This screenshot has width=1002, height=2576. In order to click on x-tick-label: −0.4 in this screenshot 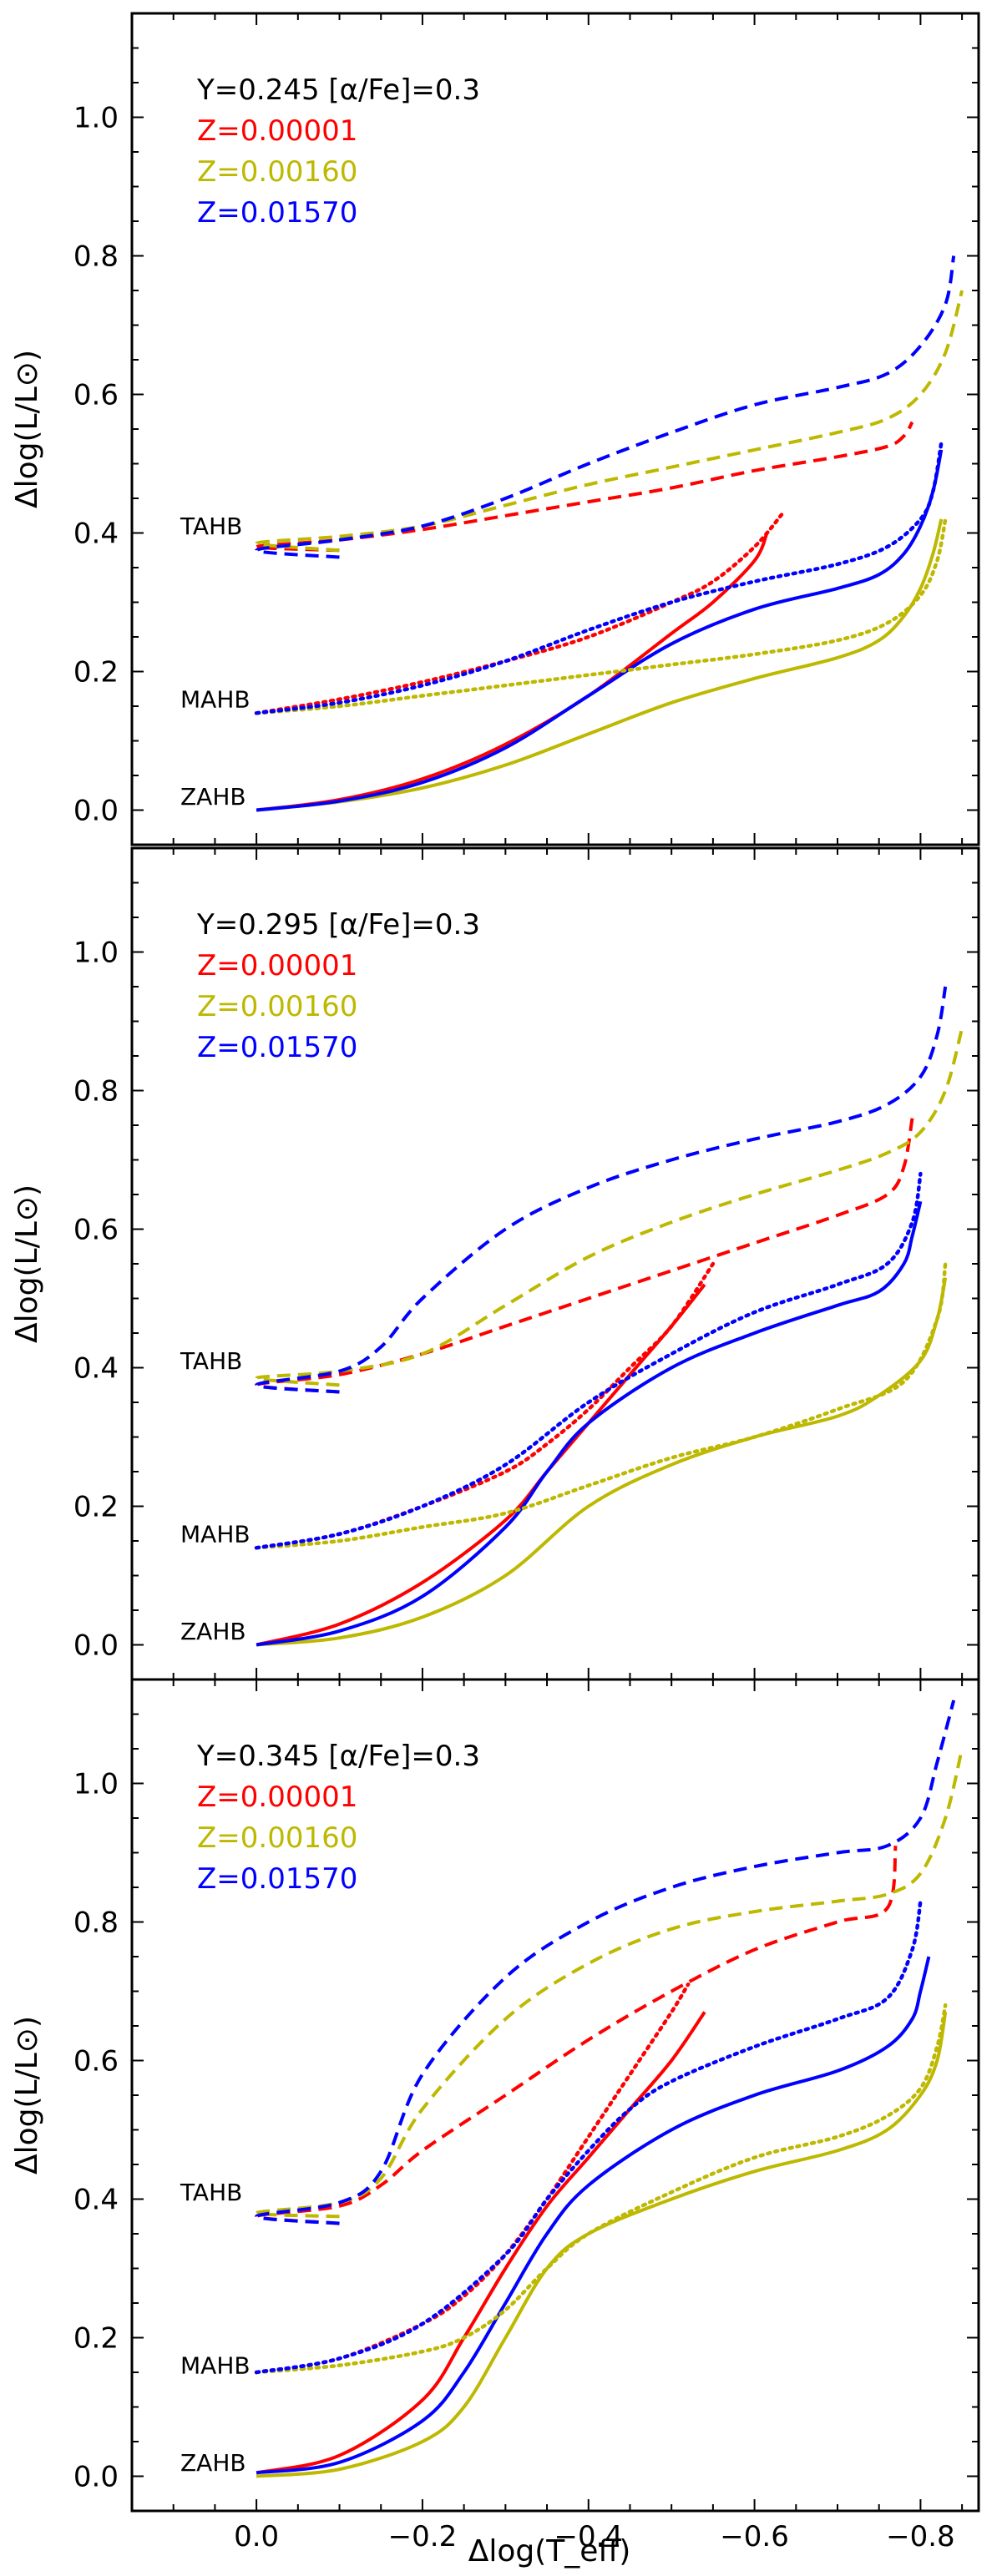, I will do `click(588, 2536)`.